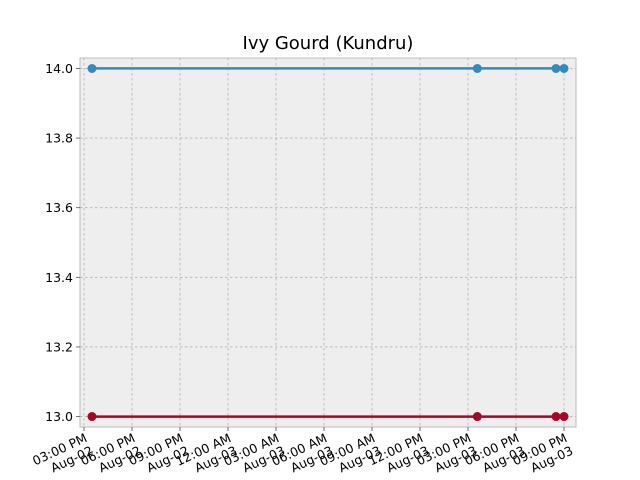 The height and width of the screenshot is (480, 640). What do you see at coordinates (446, 455) in the screenshot?
I see `x-tick-label: 03:00 PMAug-03` at bounding box center [446, 455].